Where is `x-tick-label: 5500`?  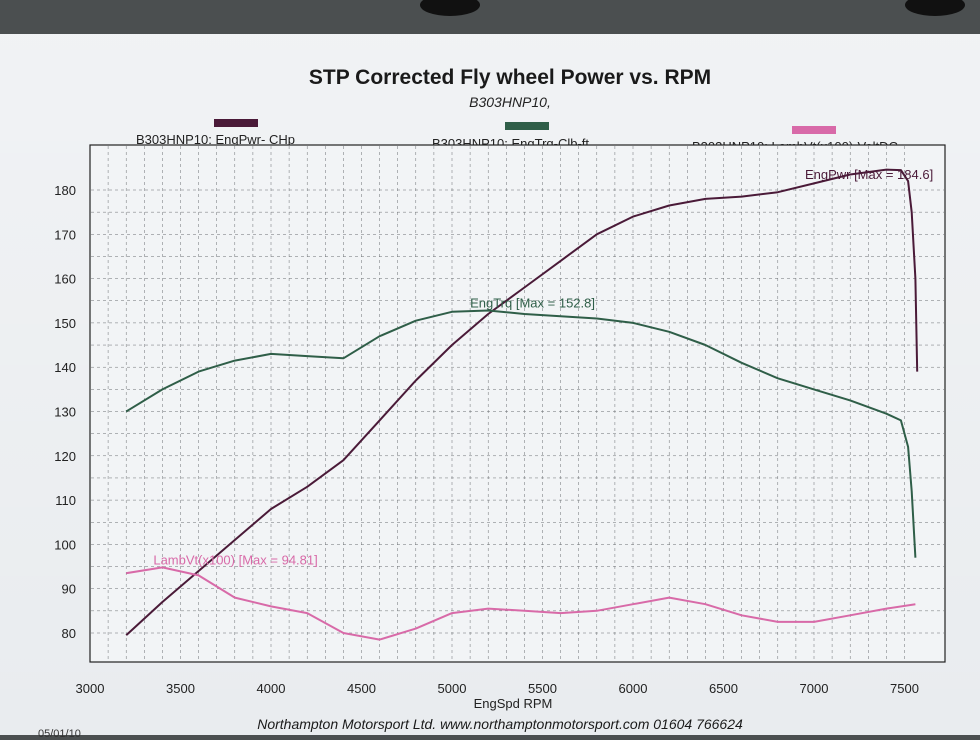
x-tick-label: 5500 is located at coordinates (542, 688).